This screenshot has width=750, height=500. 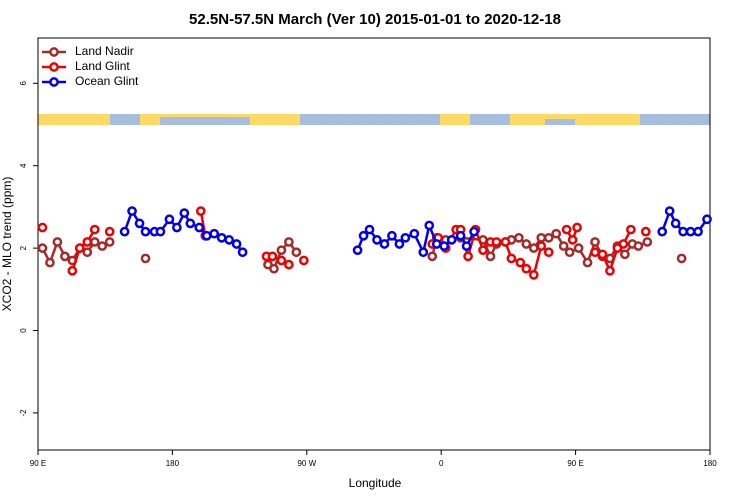 What do you see at coordinates (23, 83) in the screenshot?
I see `y-tick-label: 6` at bounding box center [23, 83].